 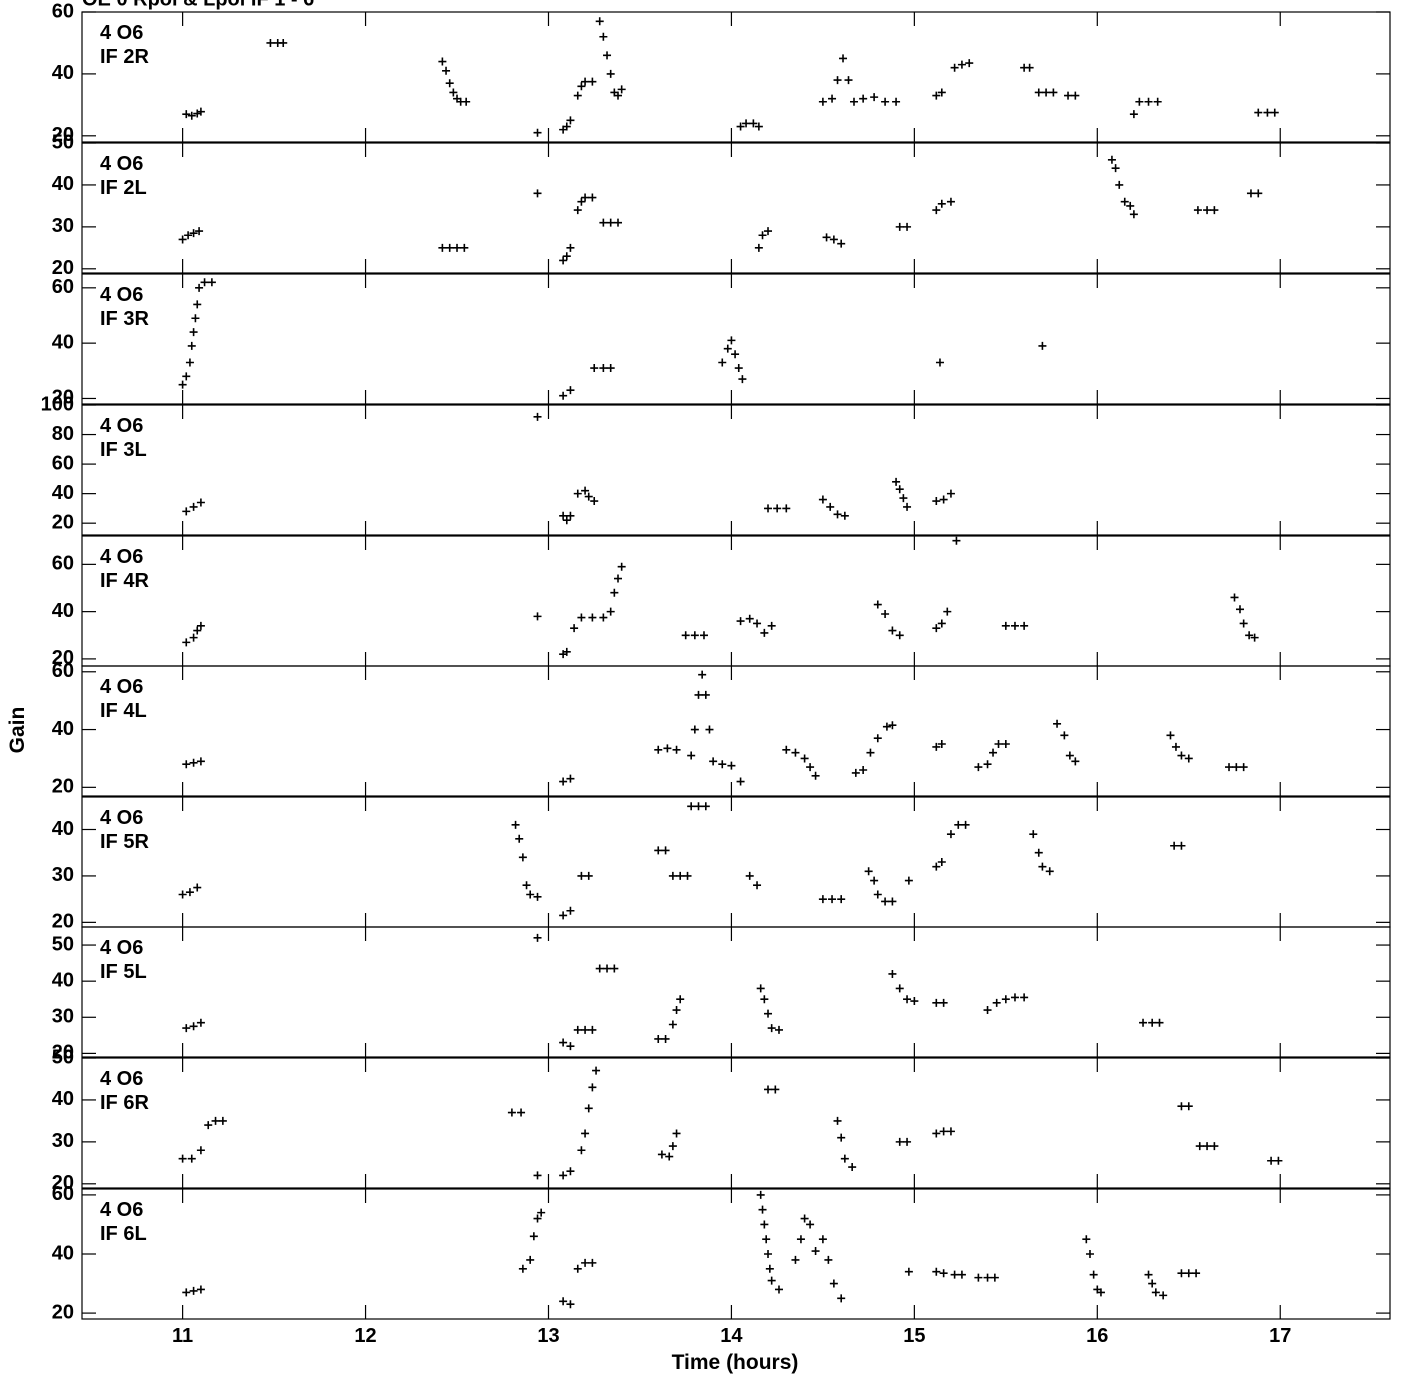 I want to click on panel-if-label: IF 5R, so click(x=124, y=842).